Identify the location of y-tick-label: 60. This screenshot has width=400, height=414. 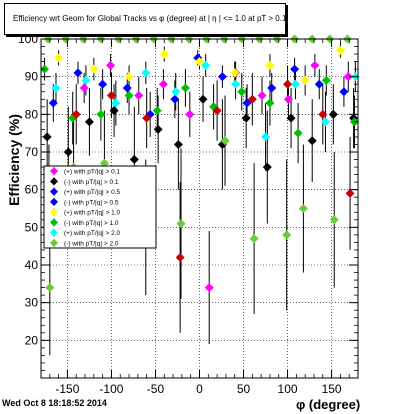
(32, 190).